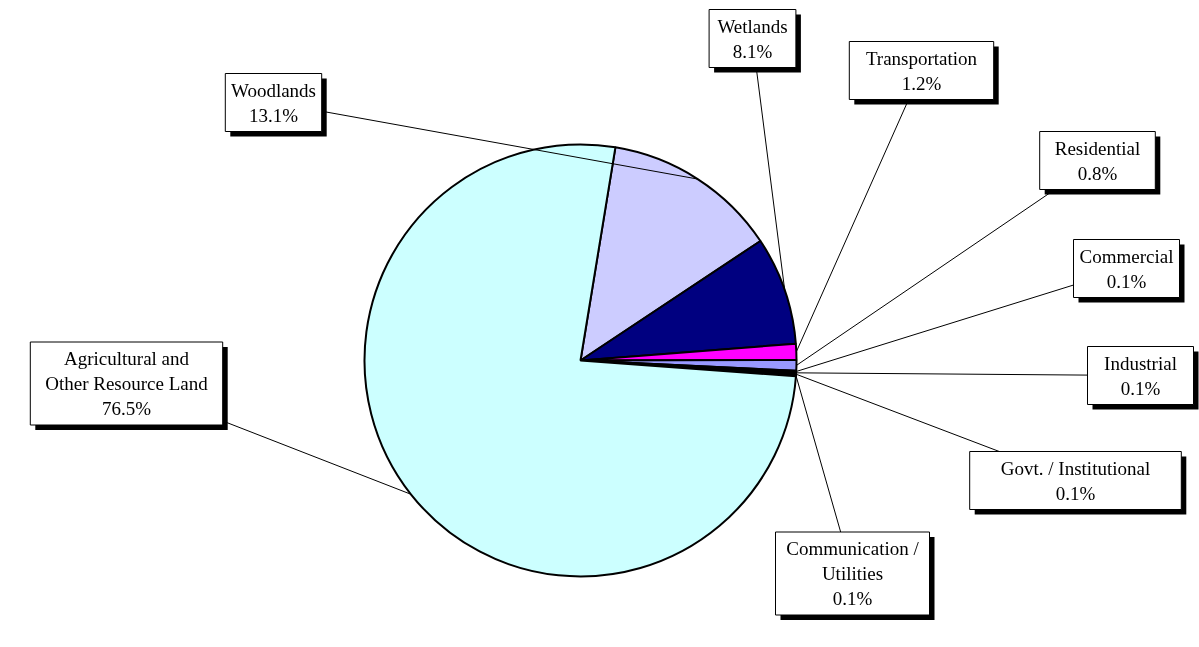  What do you see at coordinates (752, 51) in the screenshot?
I see `data-label: 8.1%` at bounding box center [752, 51].